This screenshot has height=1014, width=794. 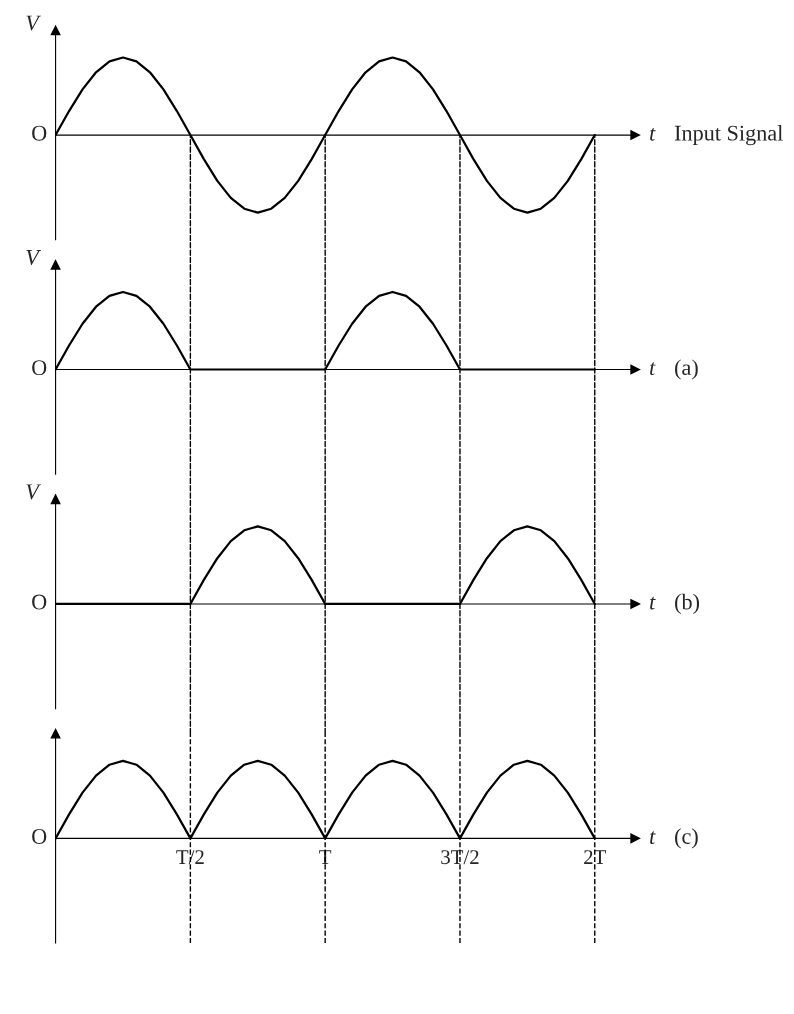 What do you see at coordinates (325, 857) in the screenshot?
I see `x-tick-label: T` at bounding box center [325, 857].